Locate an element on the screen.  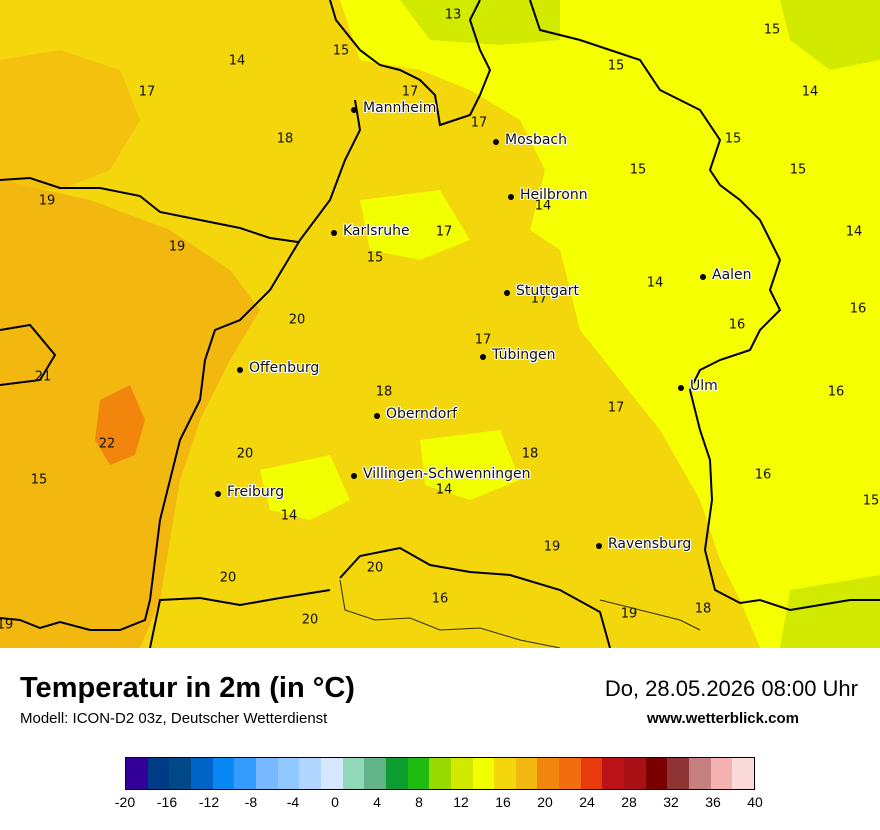
zone-16-patch-c is located at coordinates (415, 225).